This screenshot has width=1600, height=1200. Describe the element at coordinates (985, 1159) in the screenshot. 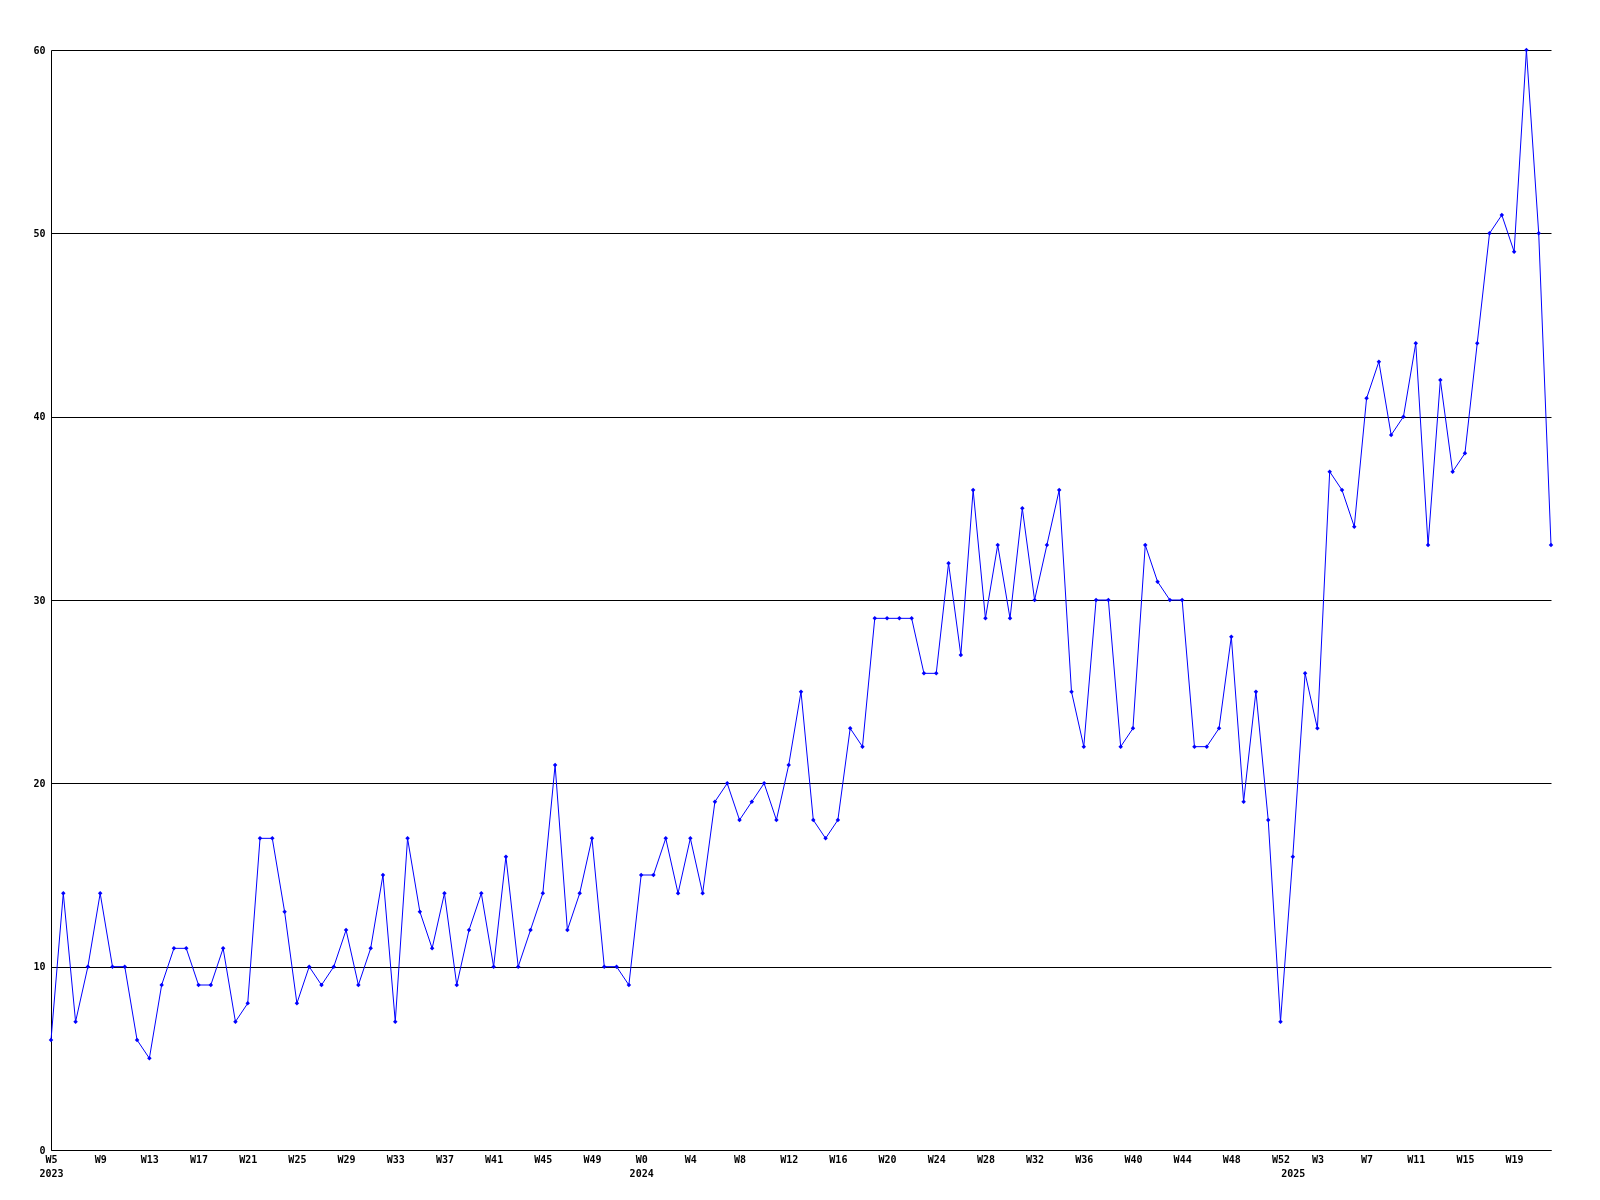

I see `x-tick-label: W28` at that location.